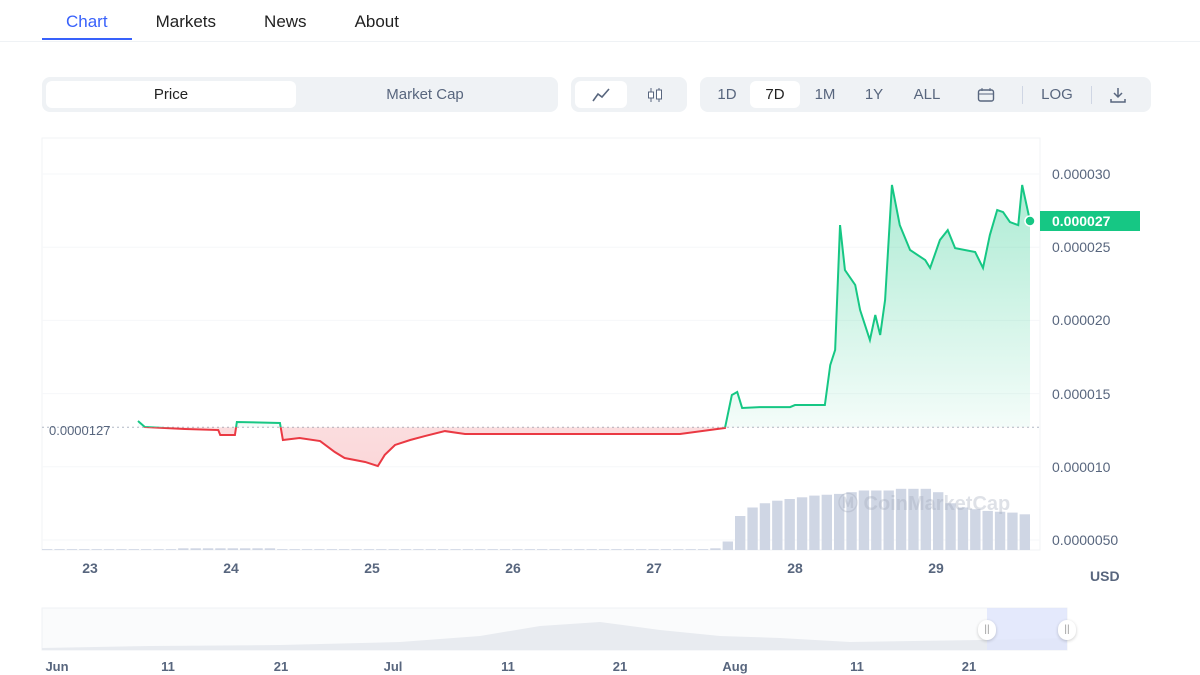  Describe the element at coordinates (1057, 94) in the screenshot. I see `log-scale-button: LOG` at that location.